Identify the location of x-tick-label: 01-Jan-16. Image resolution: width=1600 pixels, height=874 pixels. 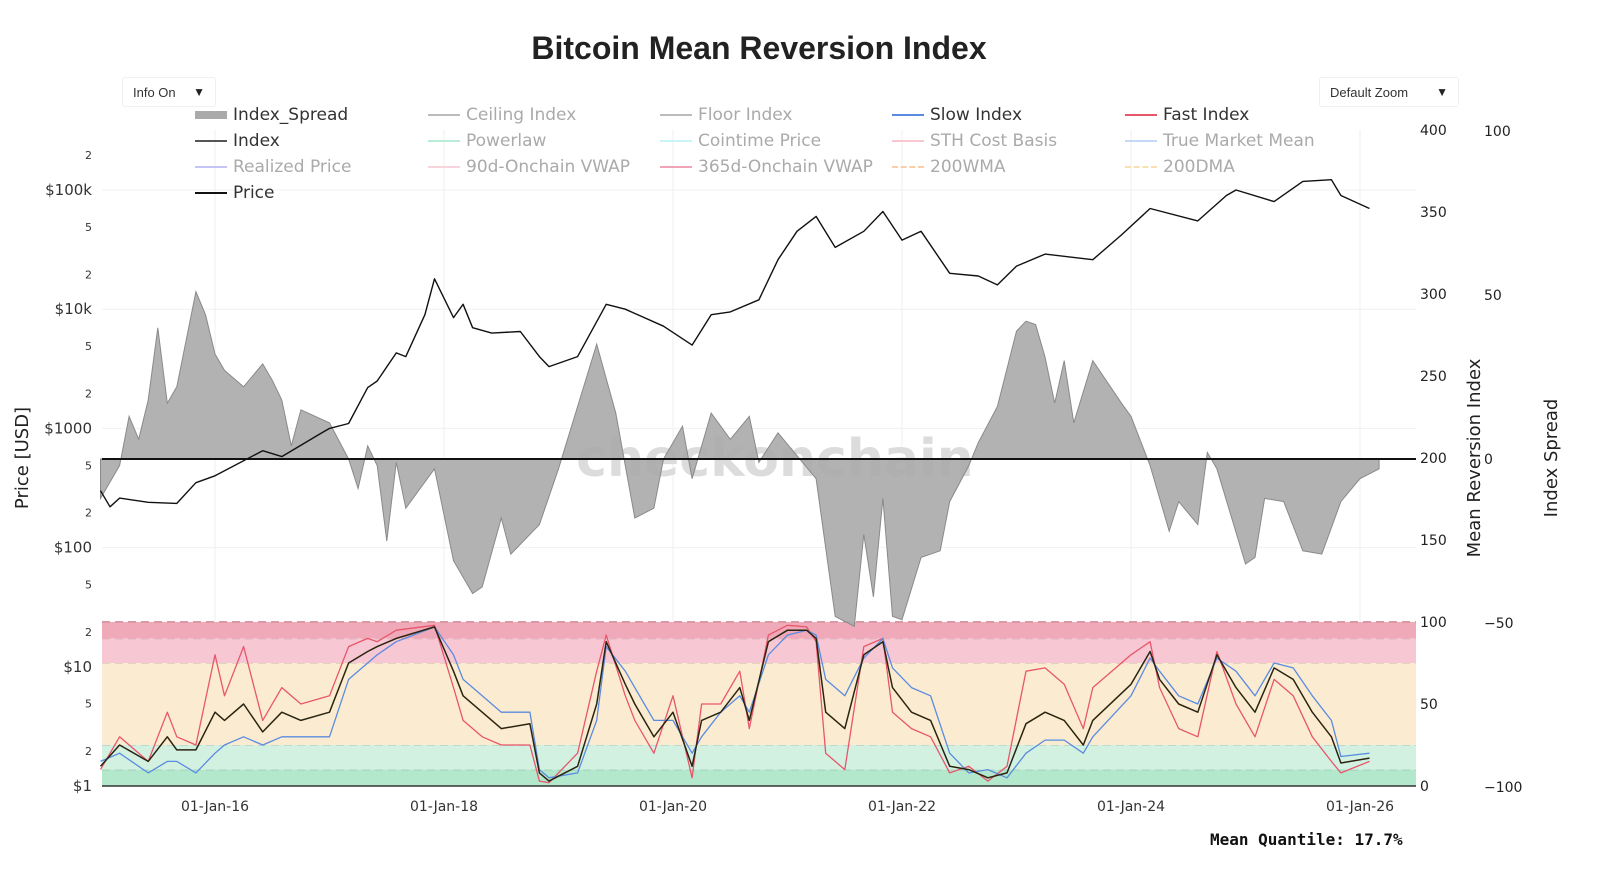
(215, 807).